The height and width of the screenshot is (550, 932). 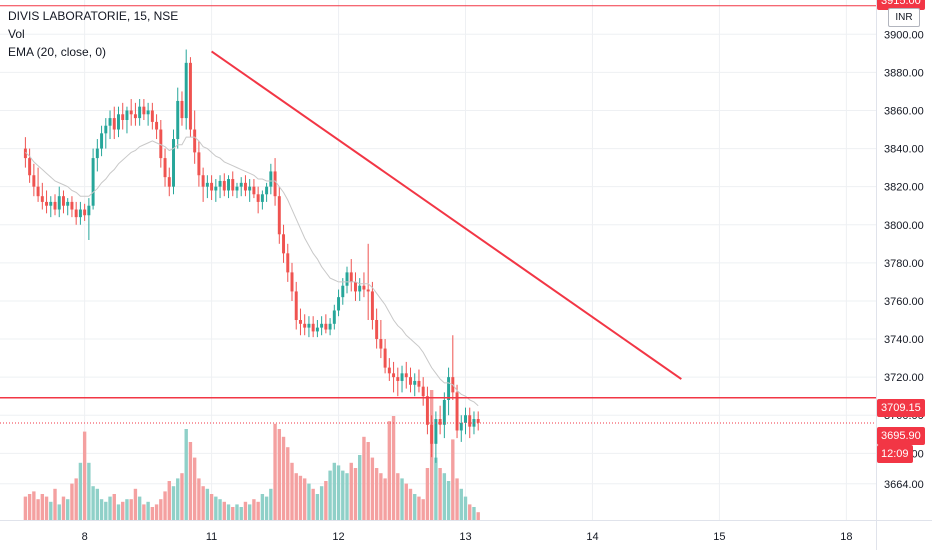 What do you see at coordinates (93, 16) in the screenshot?
I see `symbol-title: DIVIS LABORATORIE, 15, NSE` at bounding box center [93, 16].